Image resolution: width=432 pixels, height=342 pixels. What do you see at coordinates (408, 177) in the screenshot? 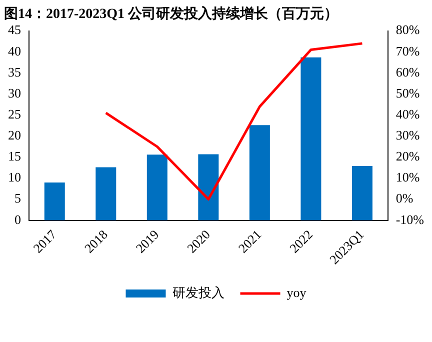
I see `y2-tick-label: 10%` at bounding box center [408, 177].